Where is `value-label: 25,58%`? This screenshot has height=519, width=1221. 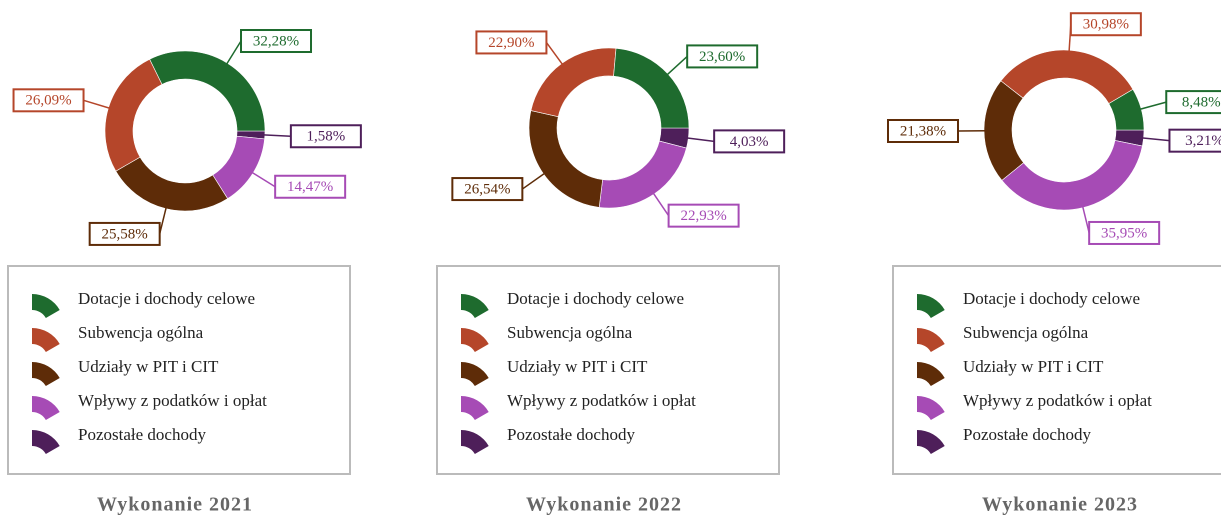
value-label: 25,58% is located at coordinates (125, 234).